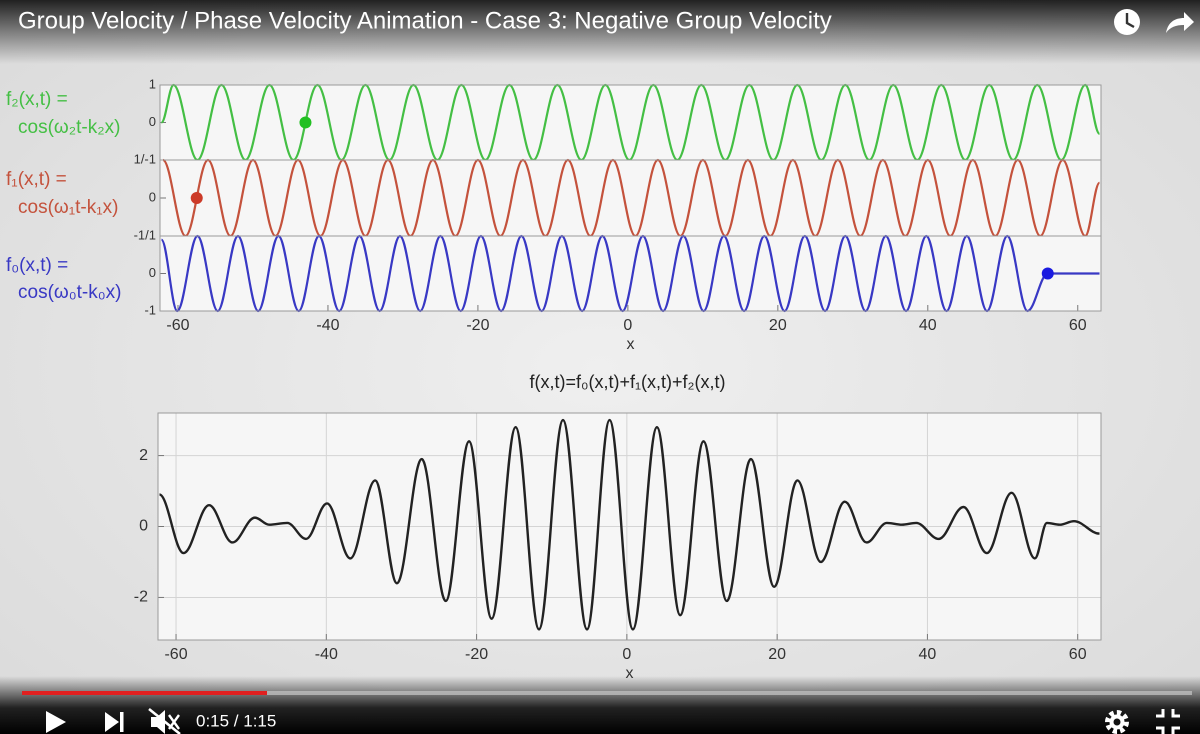  I want to click on y-tick-label: 1/-1, so click(145, 158).